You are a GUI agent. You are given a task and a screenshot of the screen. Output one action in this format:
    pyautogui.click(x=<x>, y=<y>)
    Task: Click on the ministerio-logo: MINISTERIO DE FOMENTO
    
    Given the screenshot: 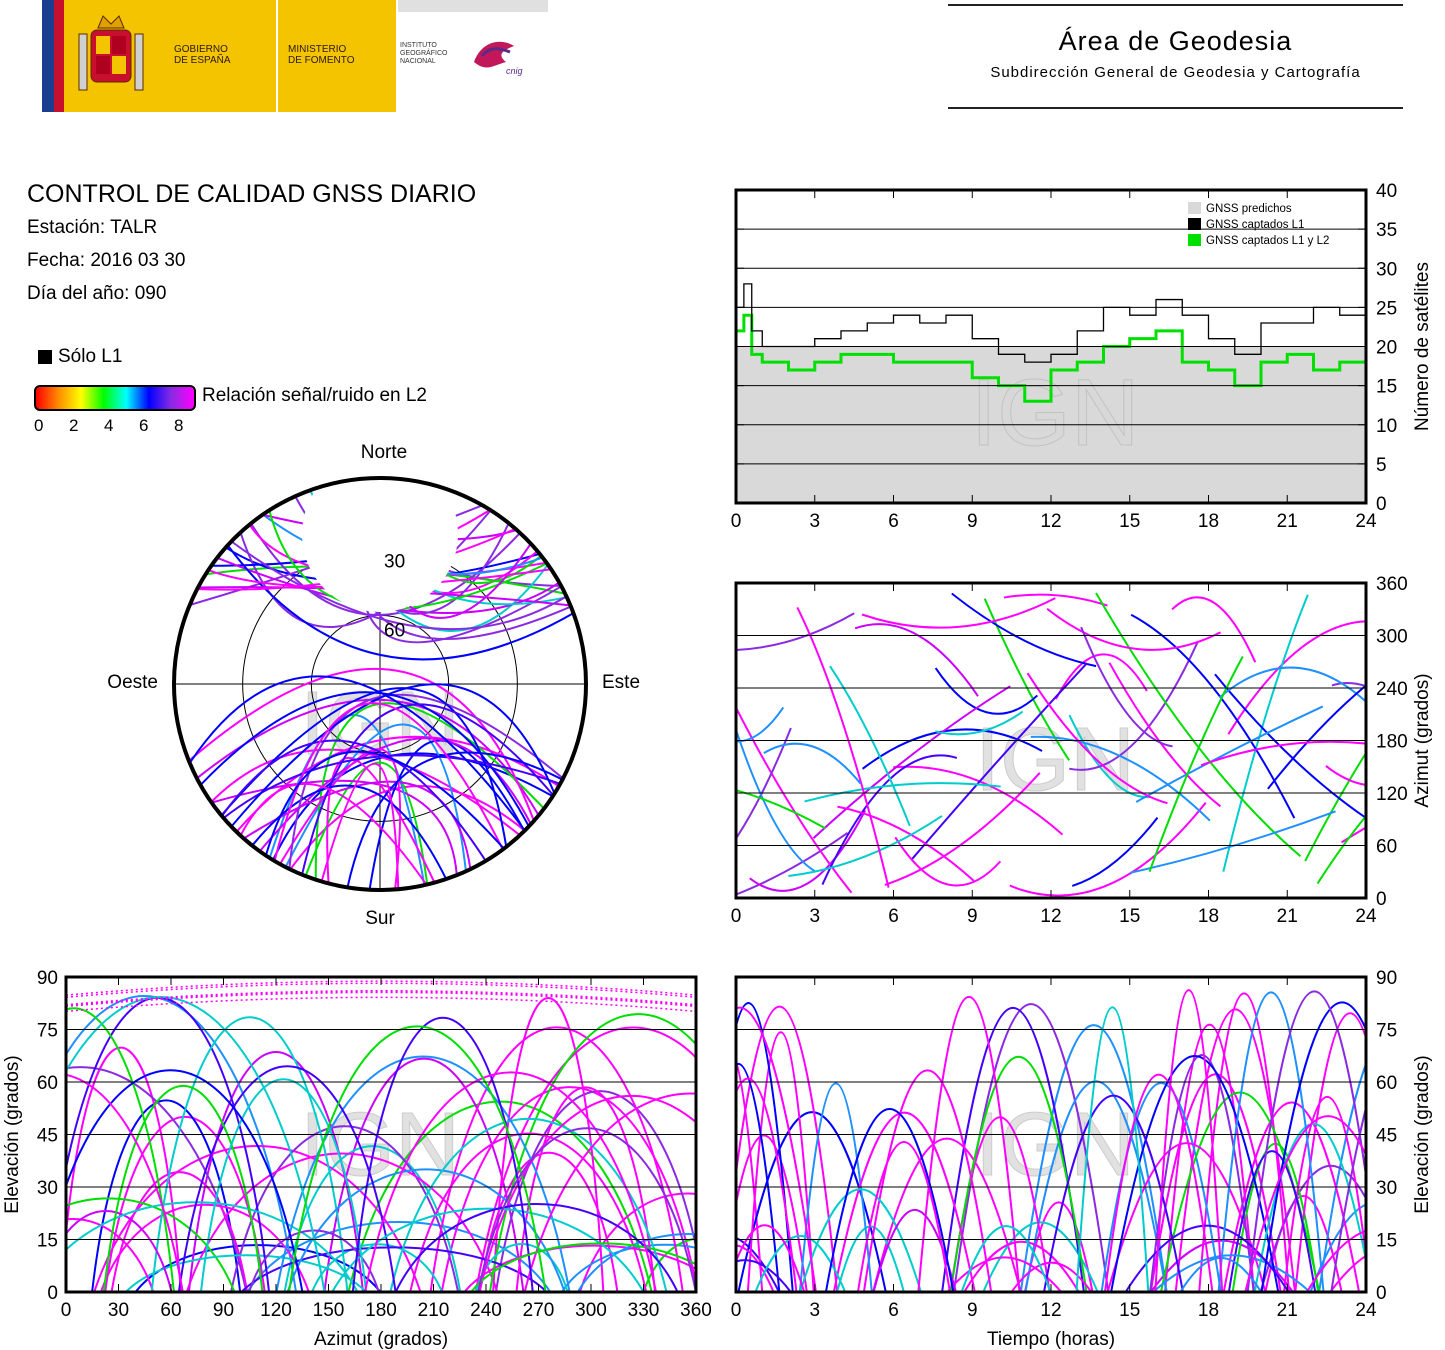 What is the action you would take?
    pyautogui.click(x=337, y=56)
    